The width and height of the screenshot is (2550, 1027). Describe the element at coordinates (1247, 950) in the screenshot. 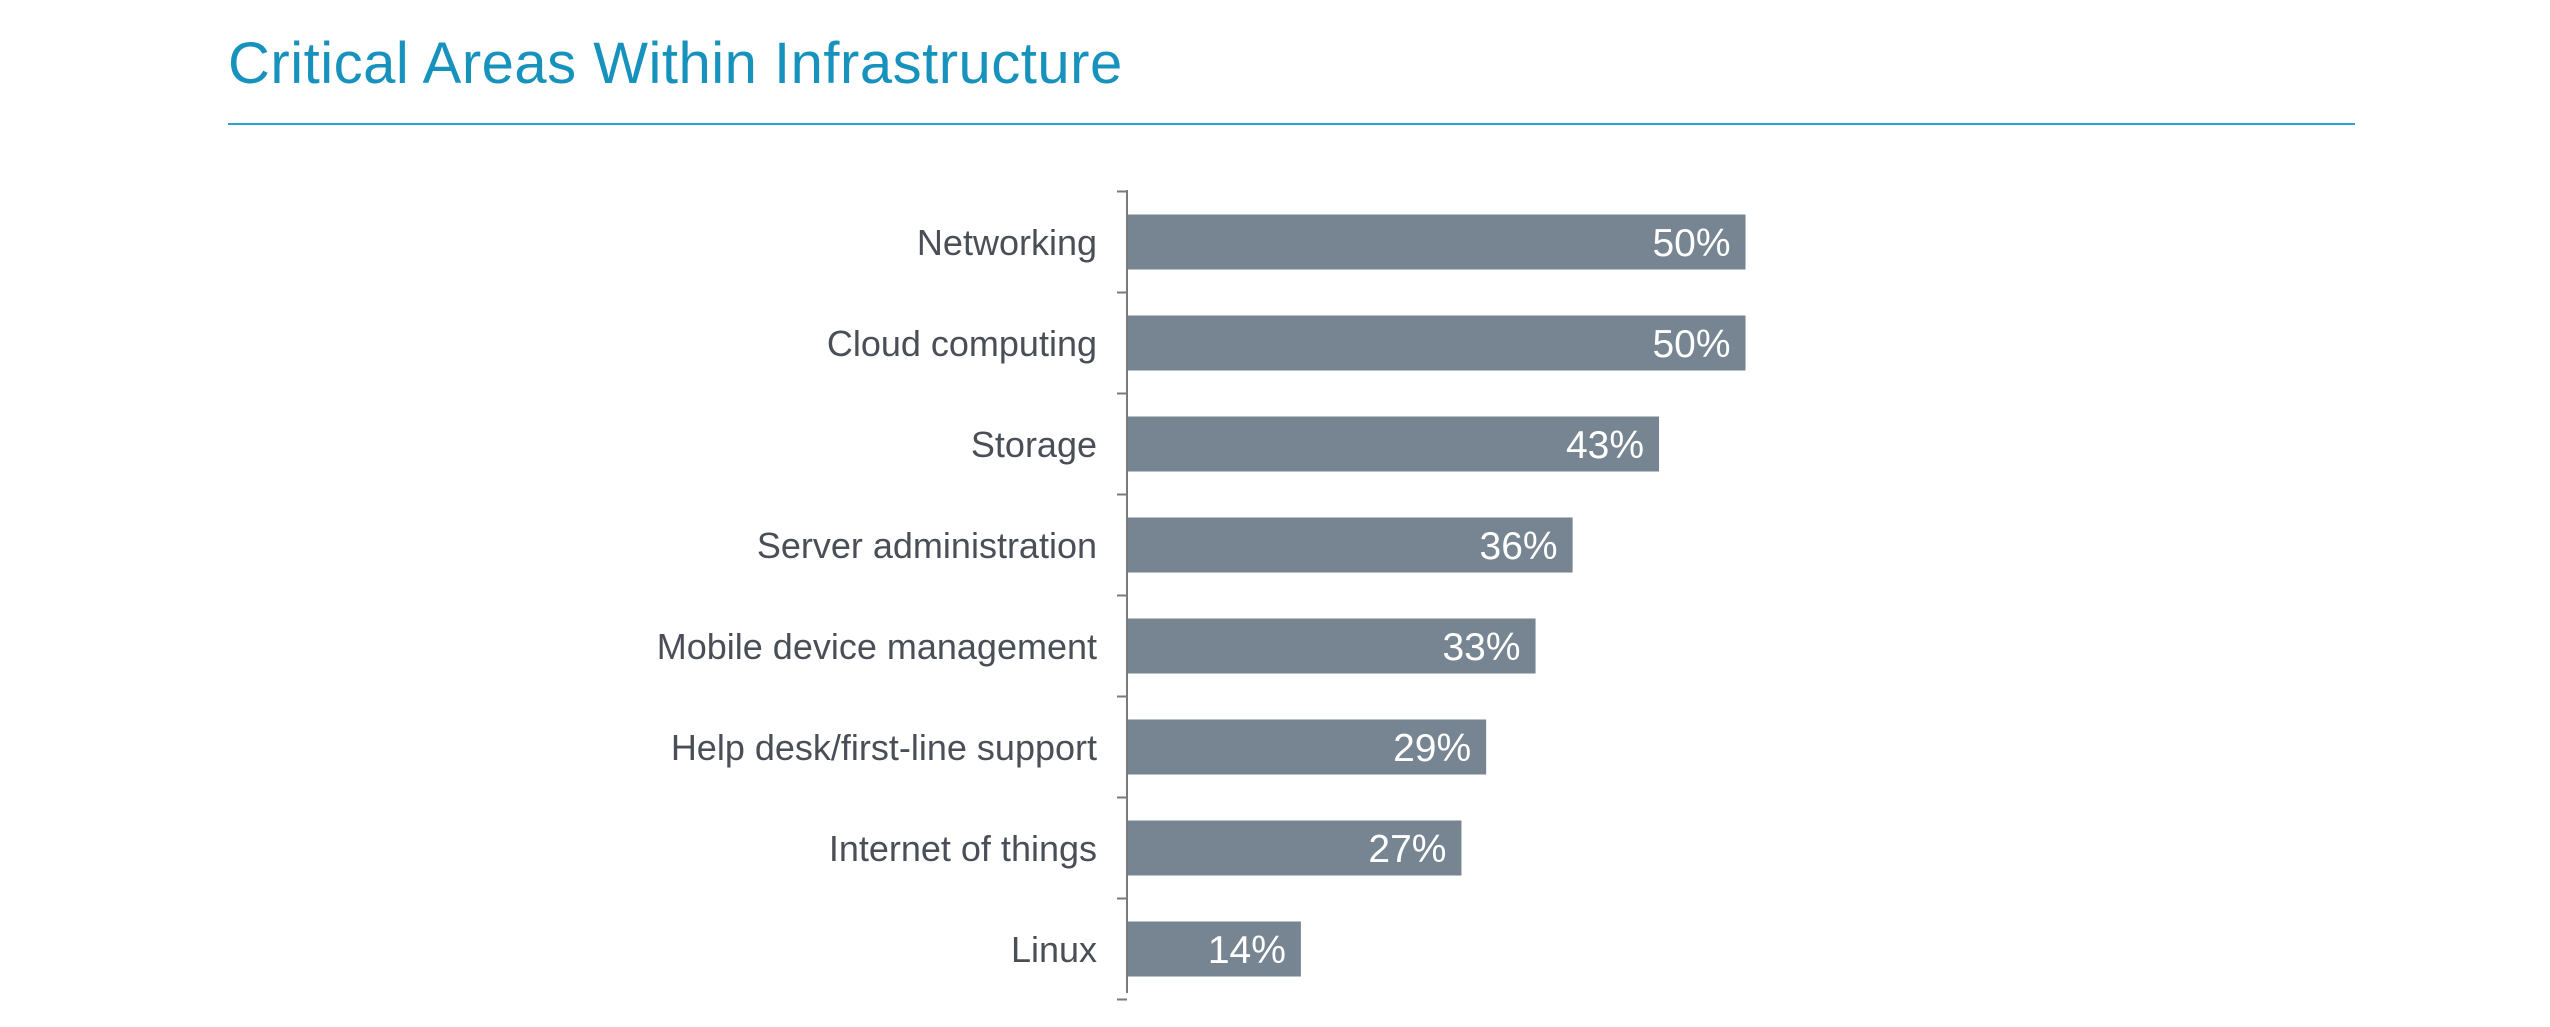

I see `value-label: 14%` at that location.